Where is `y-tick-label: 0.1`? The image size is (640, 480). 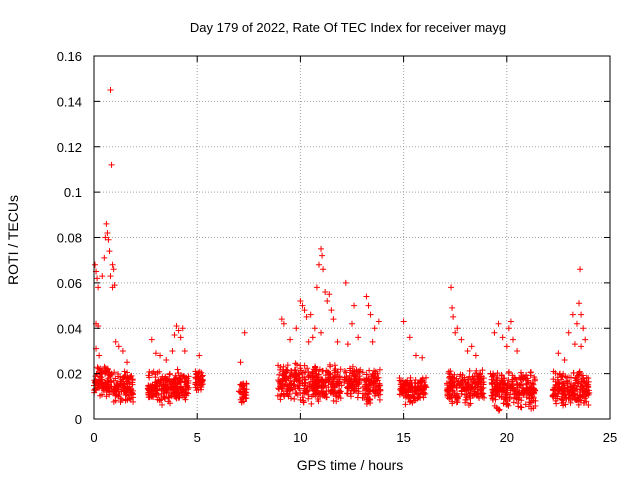
y-tick-label: 0.1 is located at coordinates (73, 192).